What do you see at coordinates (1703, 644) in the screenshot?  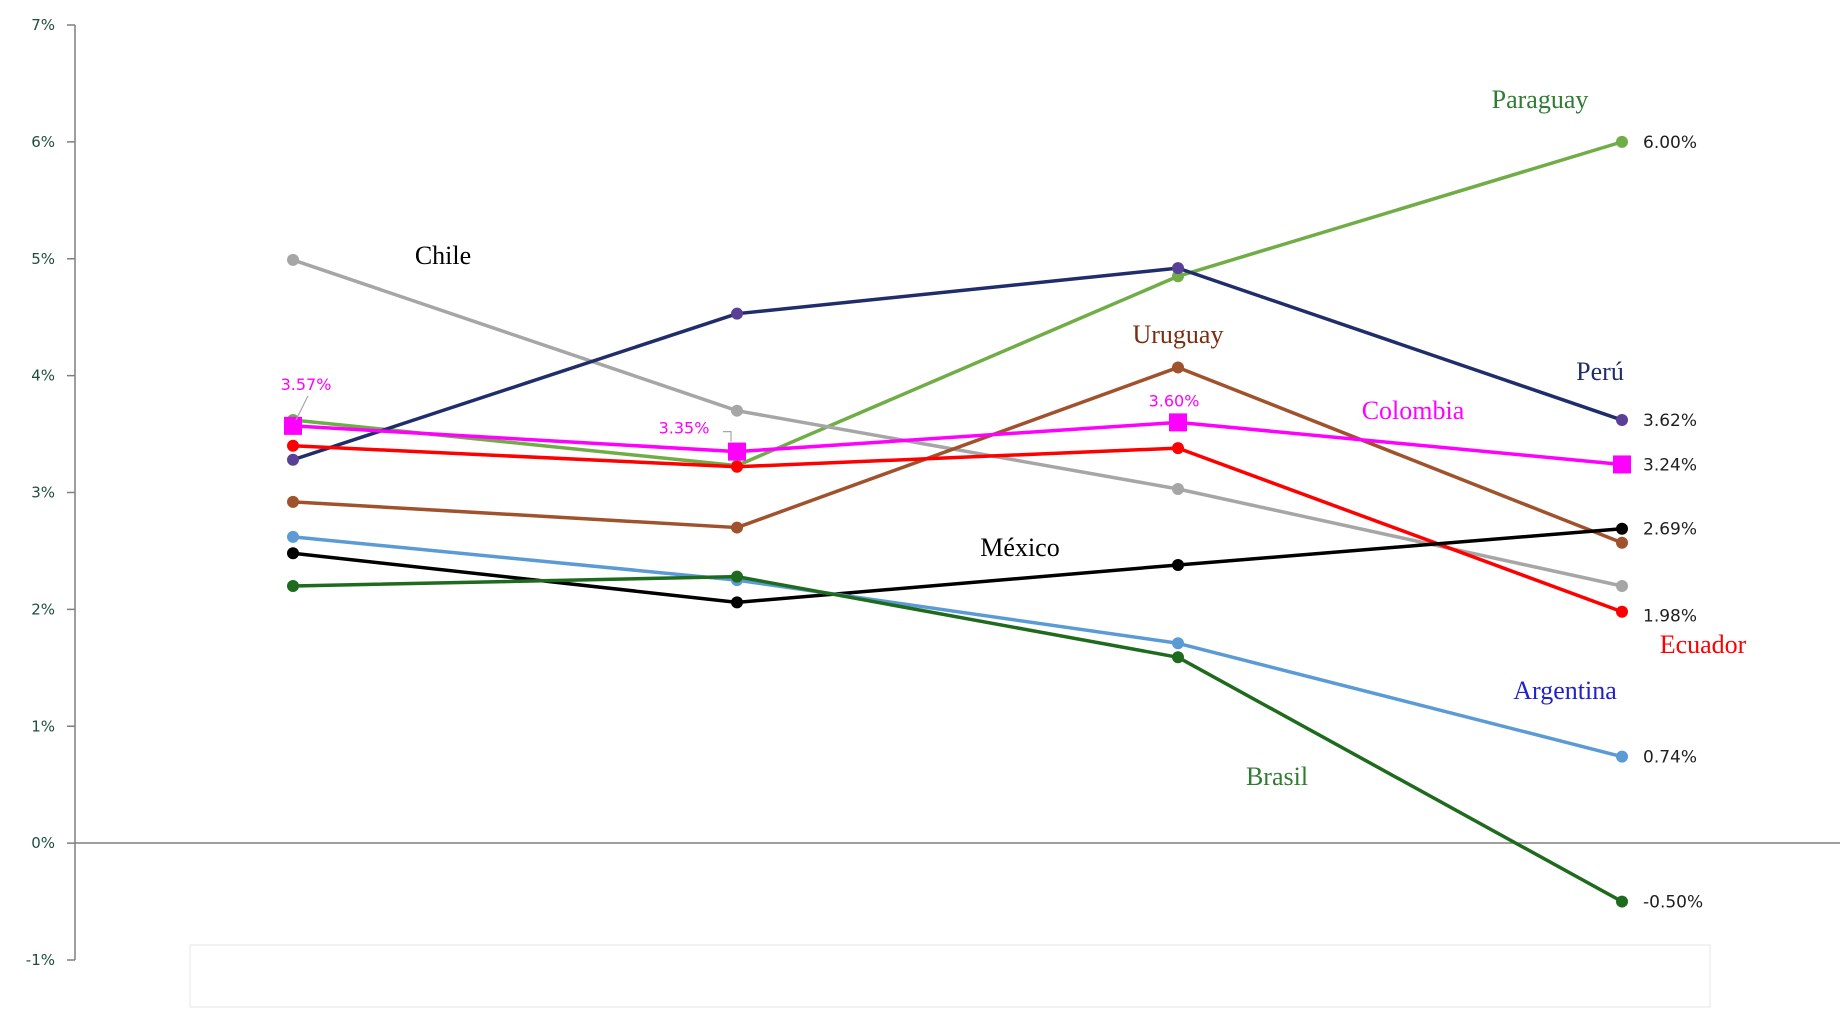 I see `series-name-ecuador: Ecuador` at bounding box center [1703, 644].